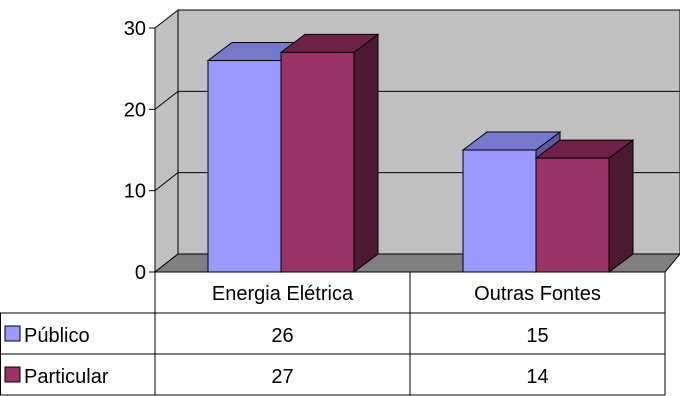 The width and height of the screenshot is (680, 396). Describe the element at coordinates (135, 151) in the screenshot. I see `y-tick-labels: 0 10 20 30` at that location.